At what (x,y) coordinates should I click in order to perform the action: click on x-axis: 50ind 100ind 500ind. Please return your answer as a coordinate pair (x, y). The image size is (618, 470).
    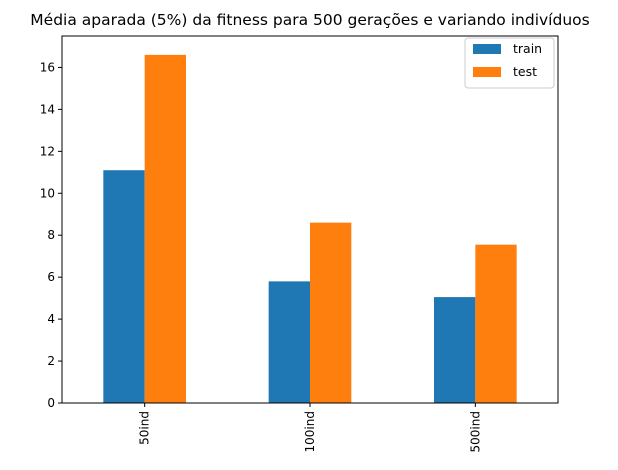
    Looking at the image, I should click on (310, 427).